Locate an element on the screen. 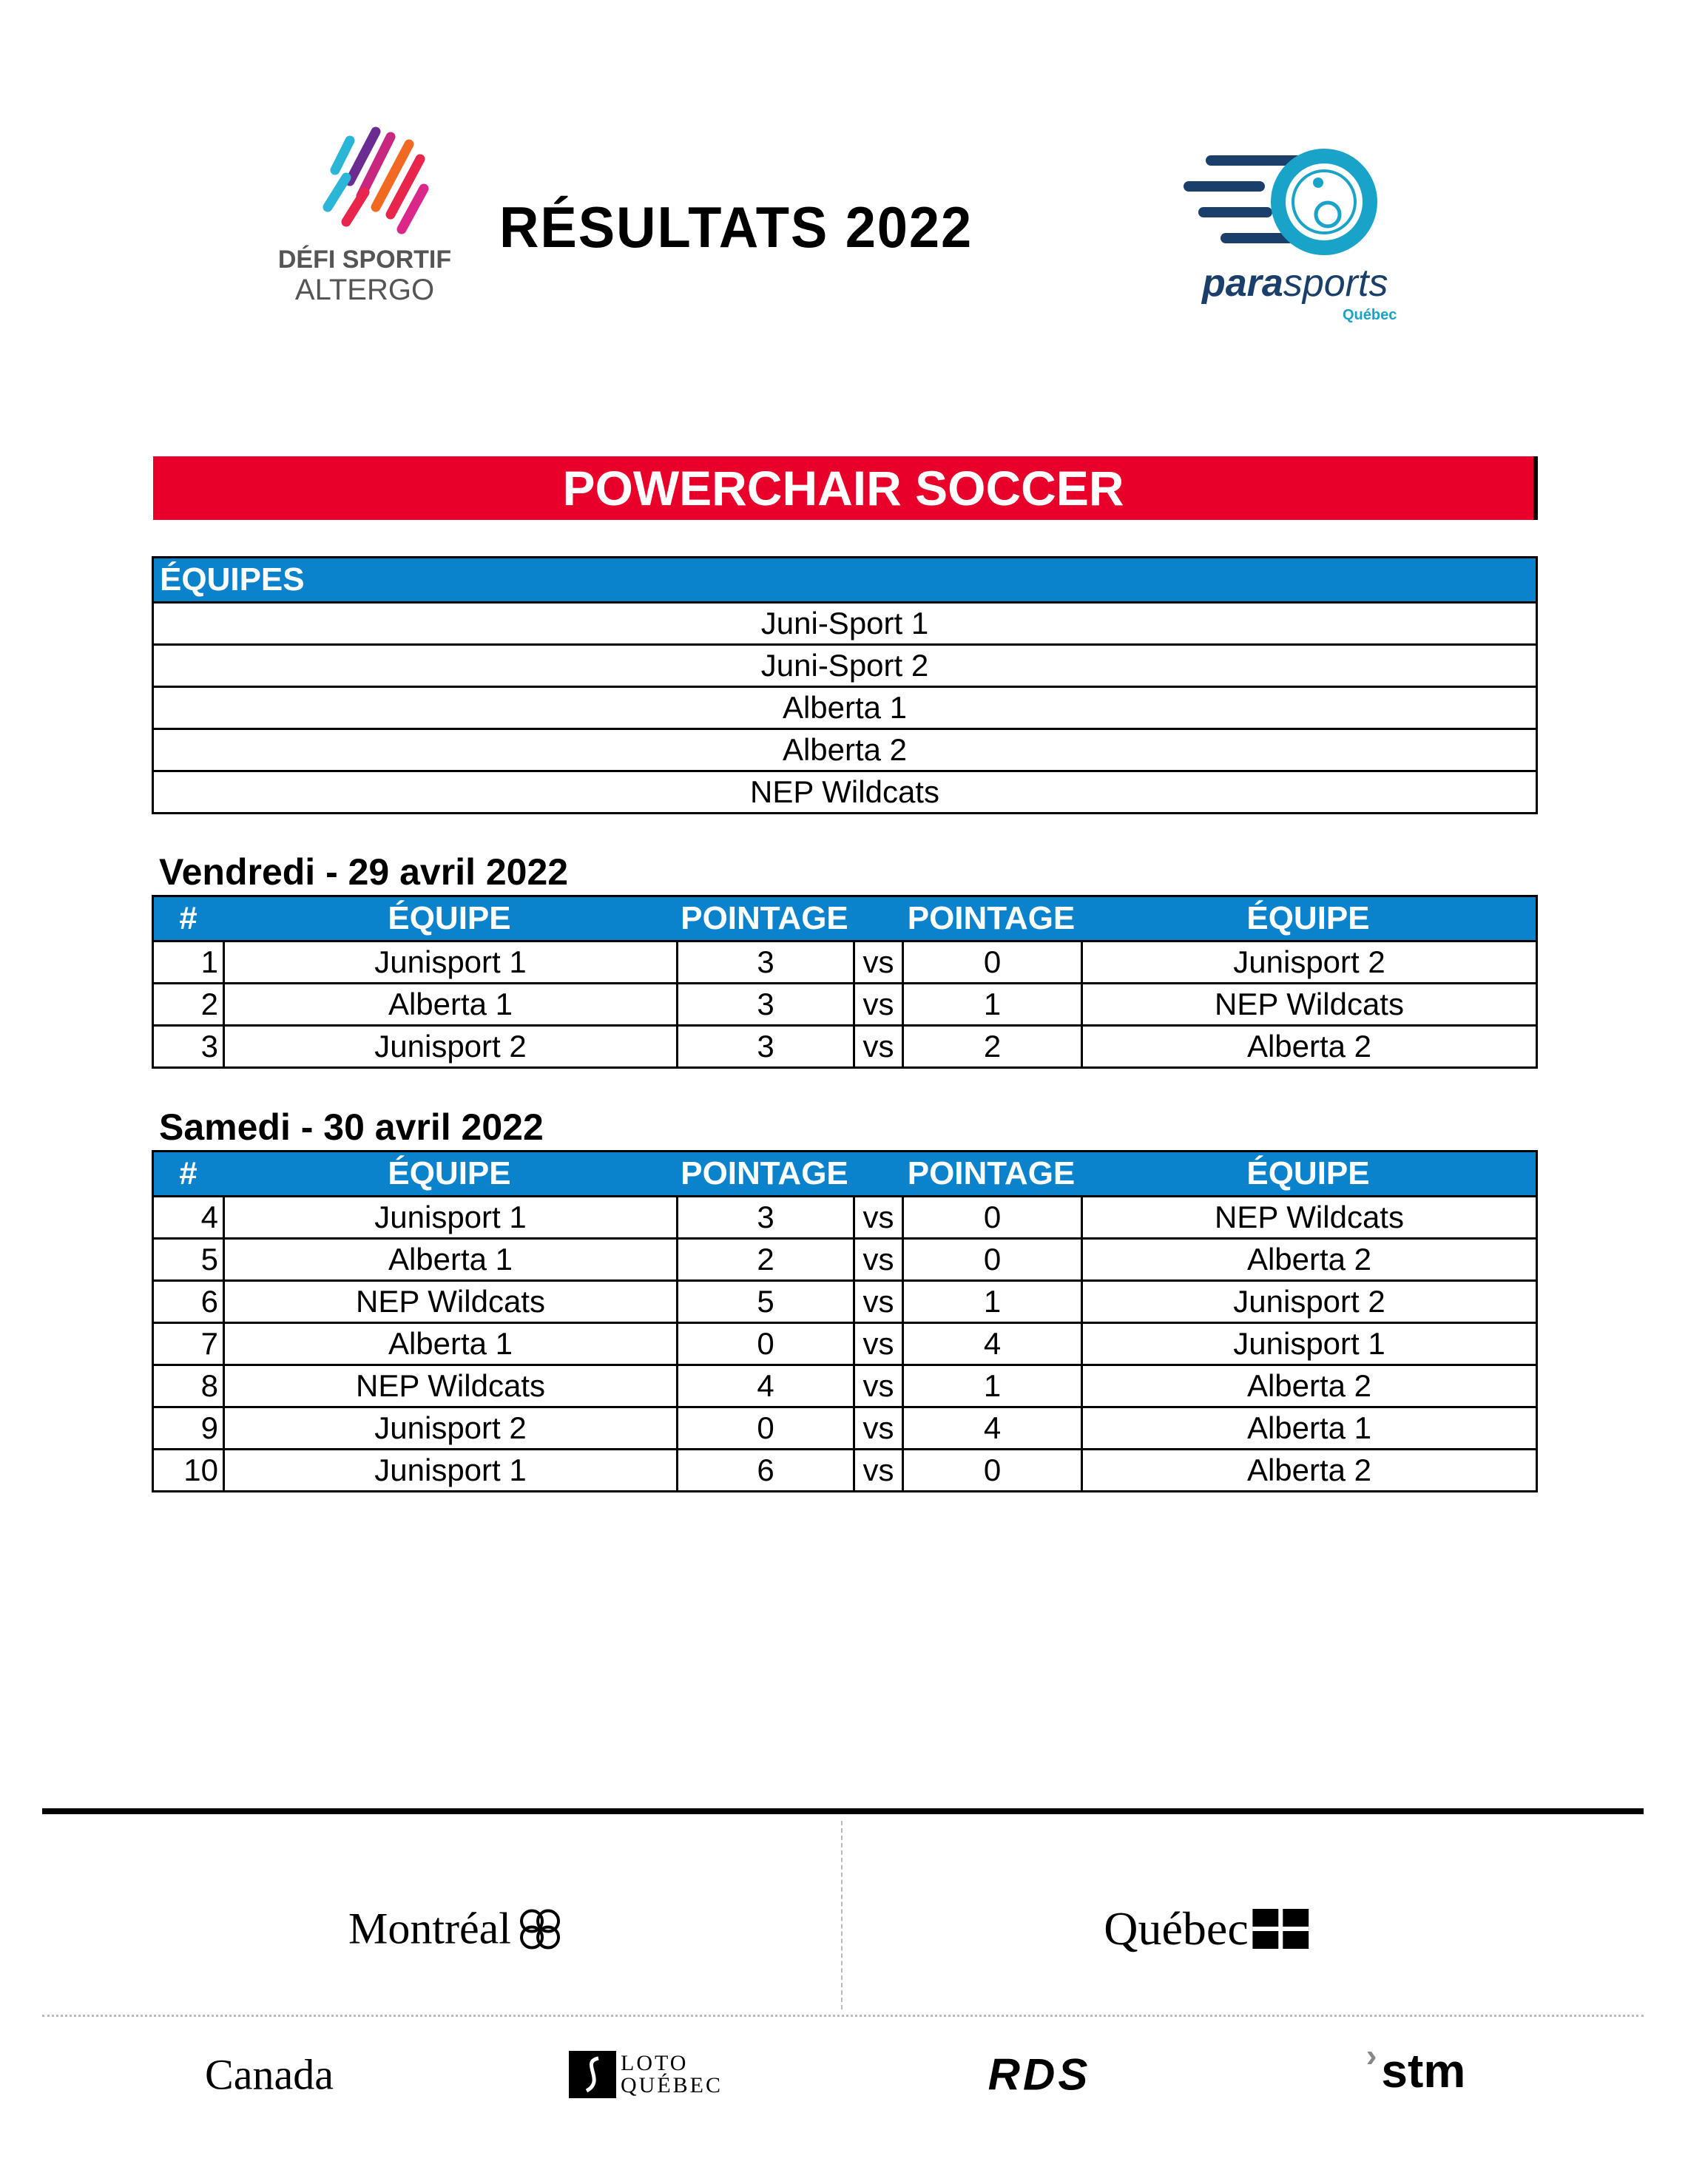  canada-logo: Canada is located at coordinates (270, 2075).